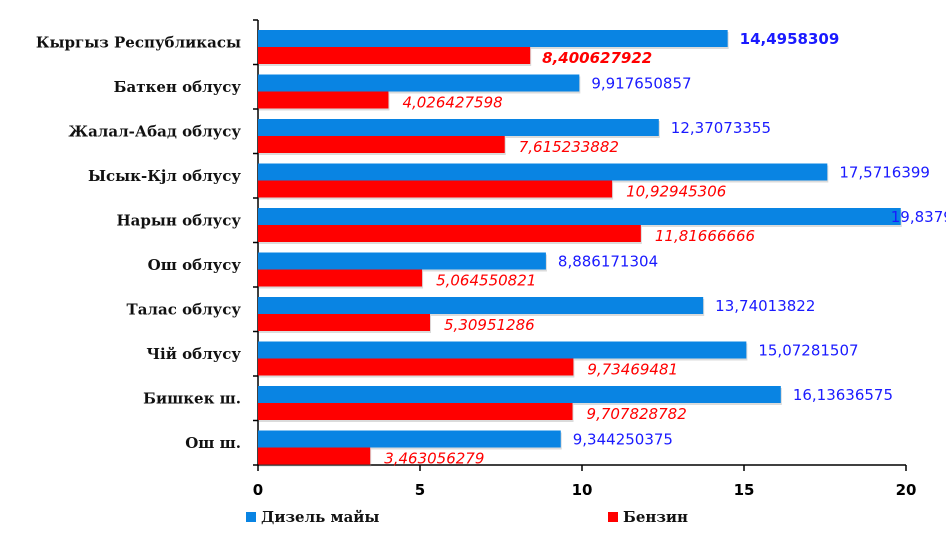  I want to click on data-label-diesel: 13,74013822, so click(765, 306).